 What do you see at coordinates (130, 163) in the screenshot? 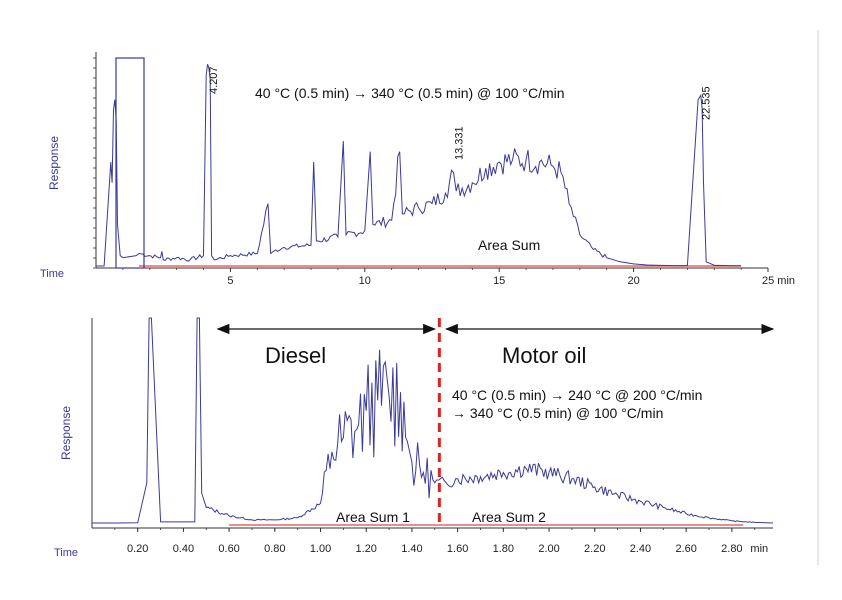
I see `top-solvent-peak-box` at bounding box center [130, 163].